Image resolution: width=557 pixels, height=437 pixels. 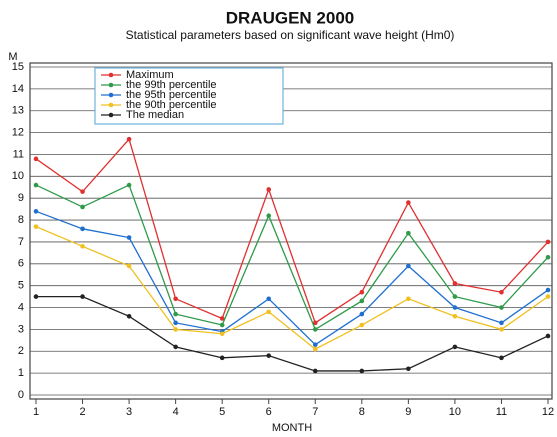 What do you see at coordinates (18, 154) in the screenshot?
I see `y-tick-label: 11` at bounding box center [18, 154].